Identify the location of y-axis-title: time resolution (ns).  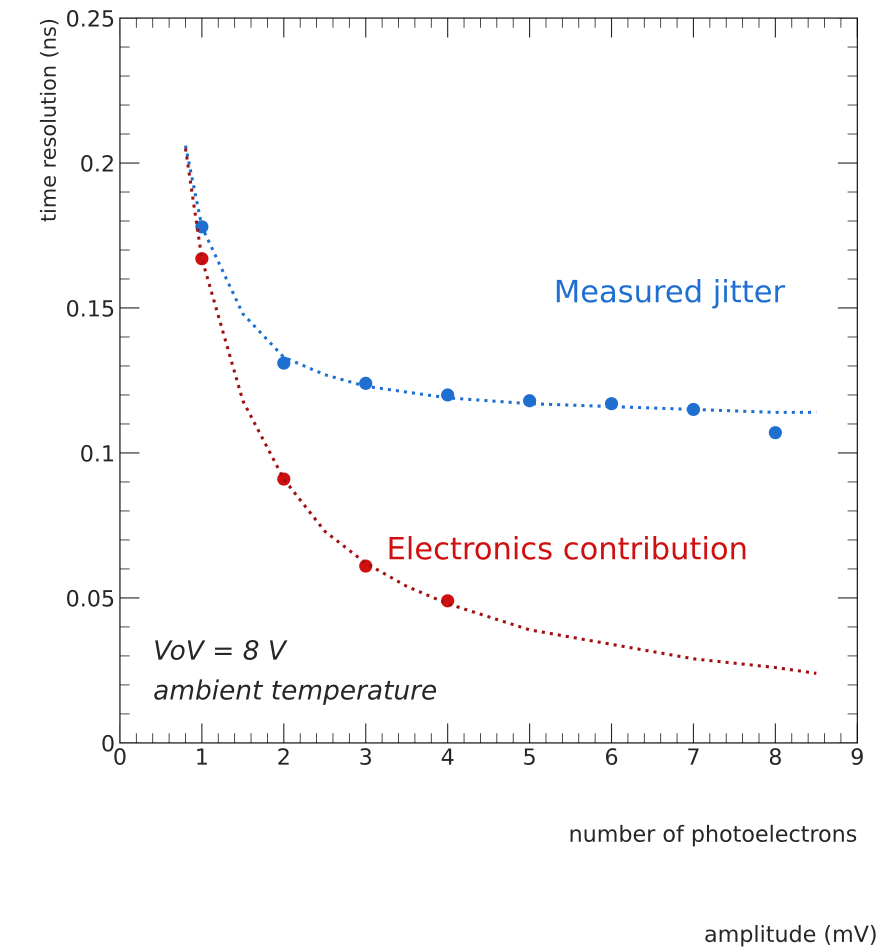
(49, 121).